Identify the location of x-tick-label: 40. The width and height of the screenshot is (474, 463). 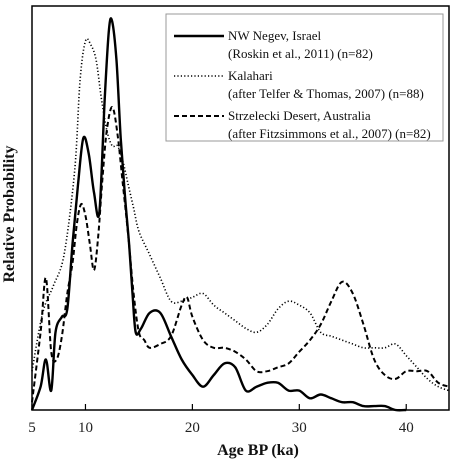
(406, 428).